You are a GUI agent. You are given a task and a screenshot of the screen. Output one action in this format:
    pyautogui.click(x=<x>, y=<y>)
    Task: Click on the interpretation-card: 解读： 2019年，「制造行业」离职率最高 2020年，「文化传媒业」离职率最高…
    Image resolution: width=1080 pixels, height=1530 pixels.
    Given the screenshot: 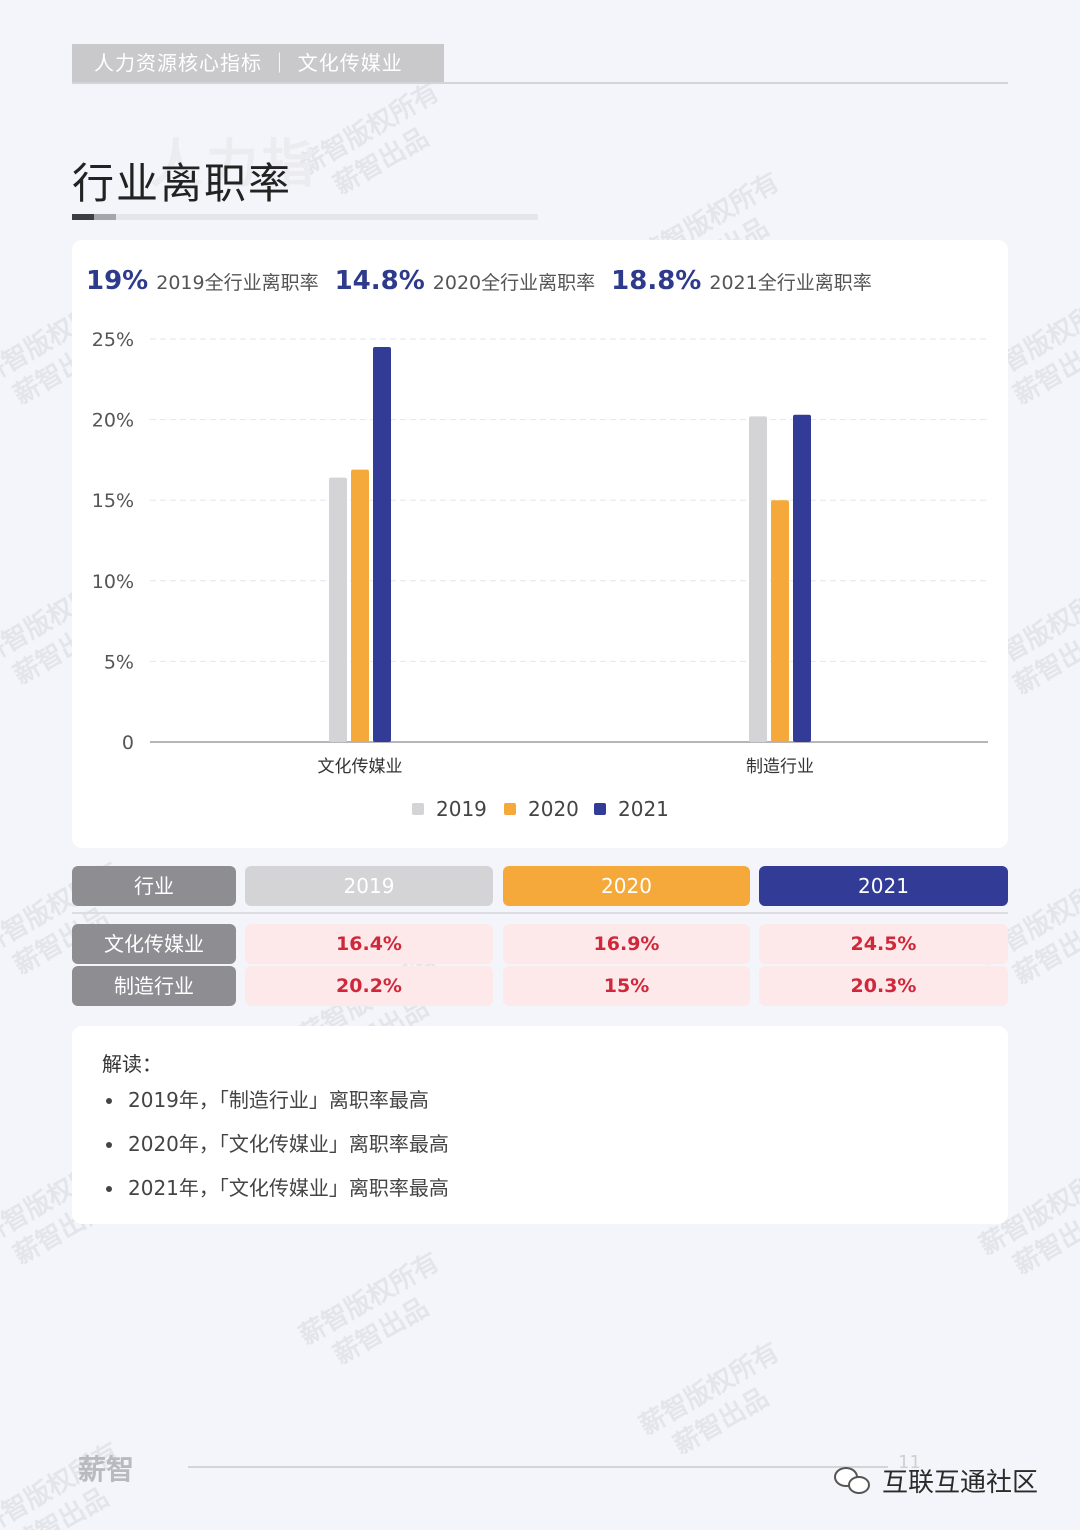 What is the action you would take?
    pyautogui.click(x=540, y=1125)
    